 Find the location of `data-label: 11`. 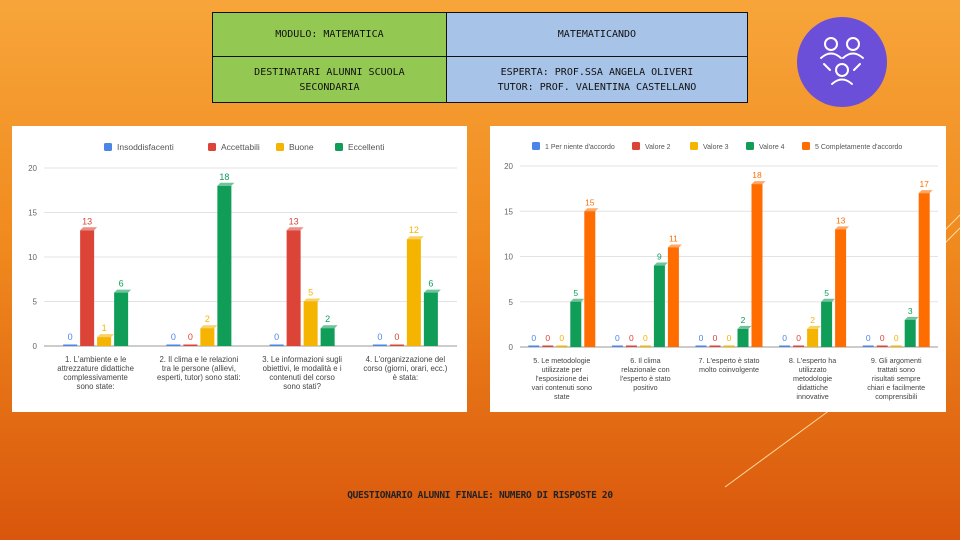

data-label: 11 is located at coordinates (673, 238).